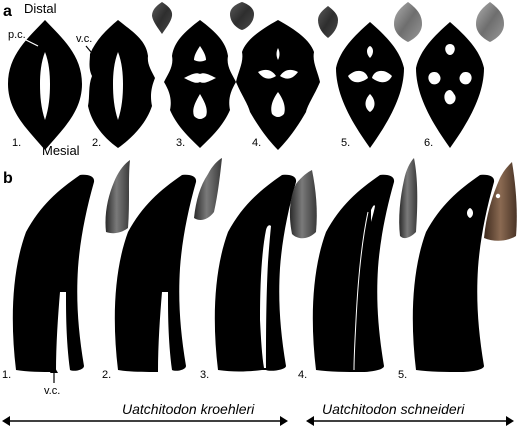 This screenshot has height=432, width=520. Describe the element at coordinates (7, 11) in the screenshot. I see `panel-a-letter: a` at that location.